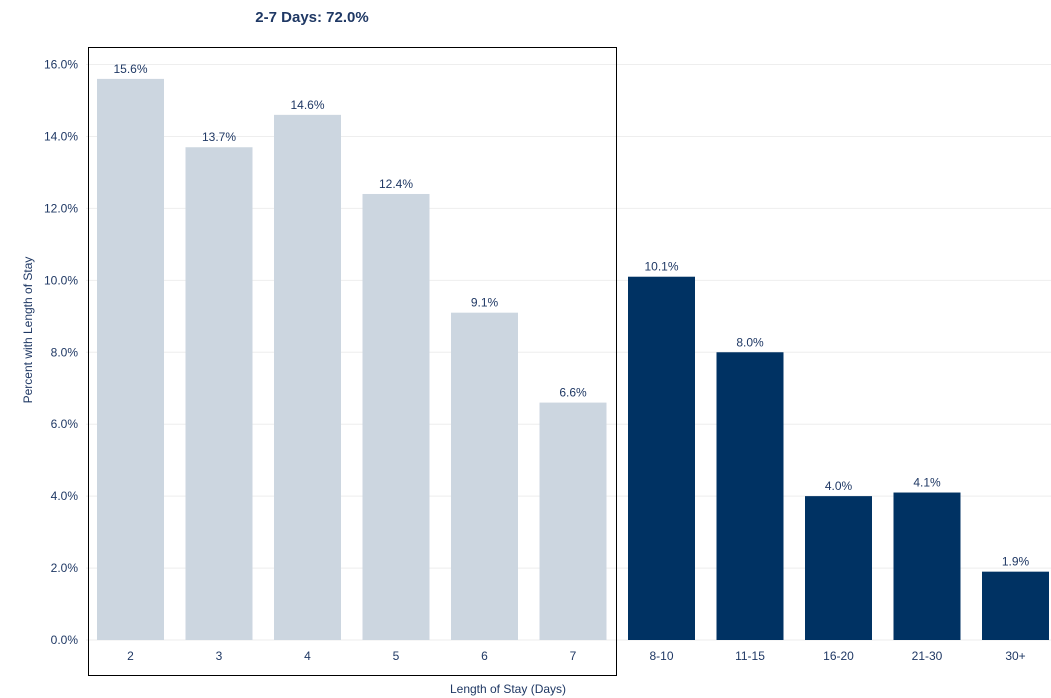 This screenshot has width=1051, height=698. What do you see at coordinates (130, 69) in the screenshot?
I see `data-label: 15.6%` at bounding box center [130, 69].